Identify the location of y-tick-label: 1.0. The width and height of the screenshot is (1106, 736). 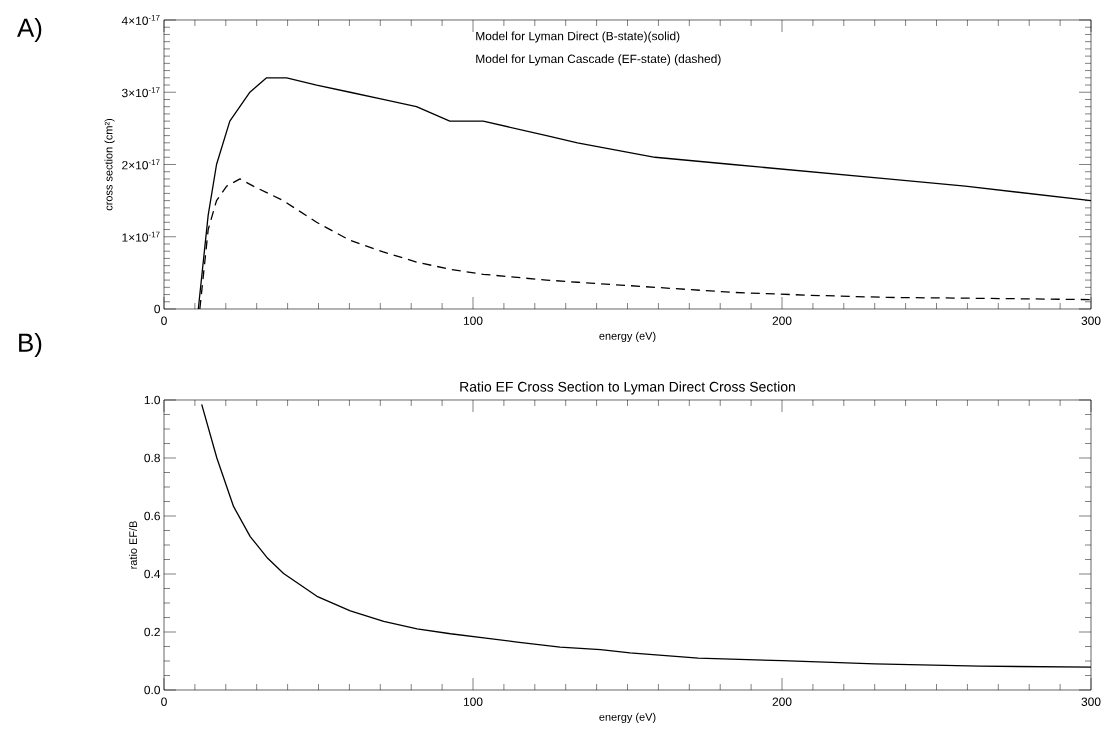
(152, 400).